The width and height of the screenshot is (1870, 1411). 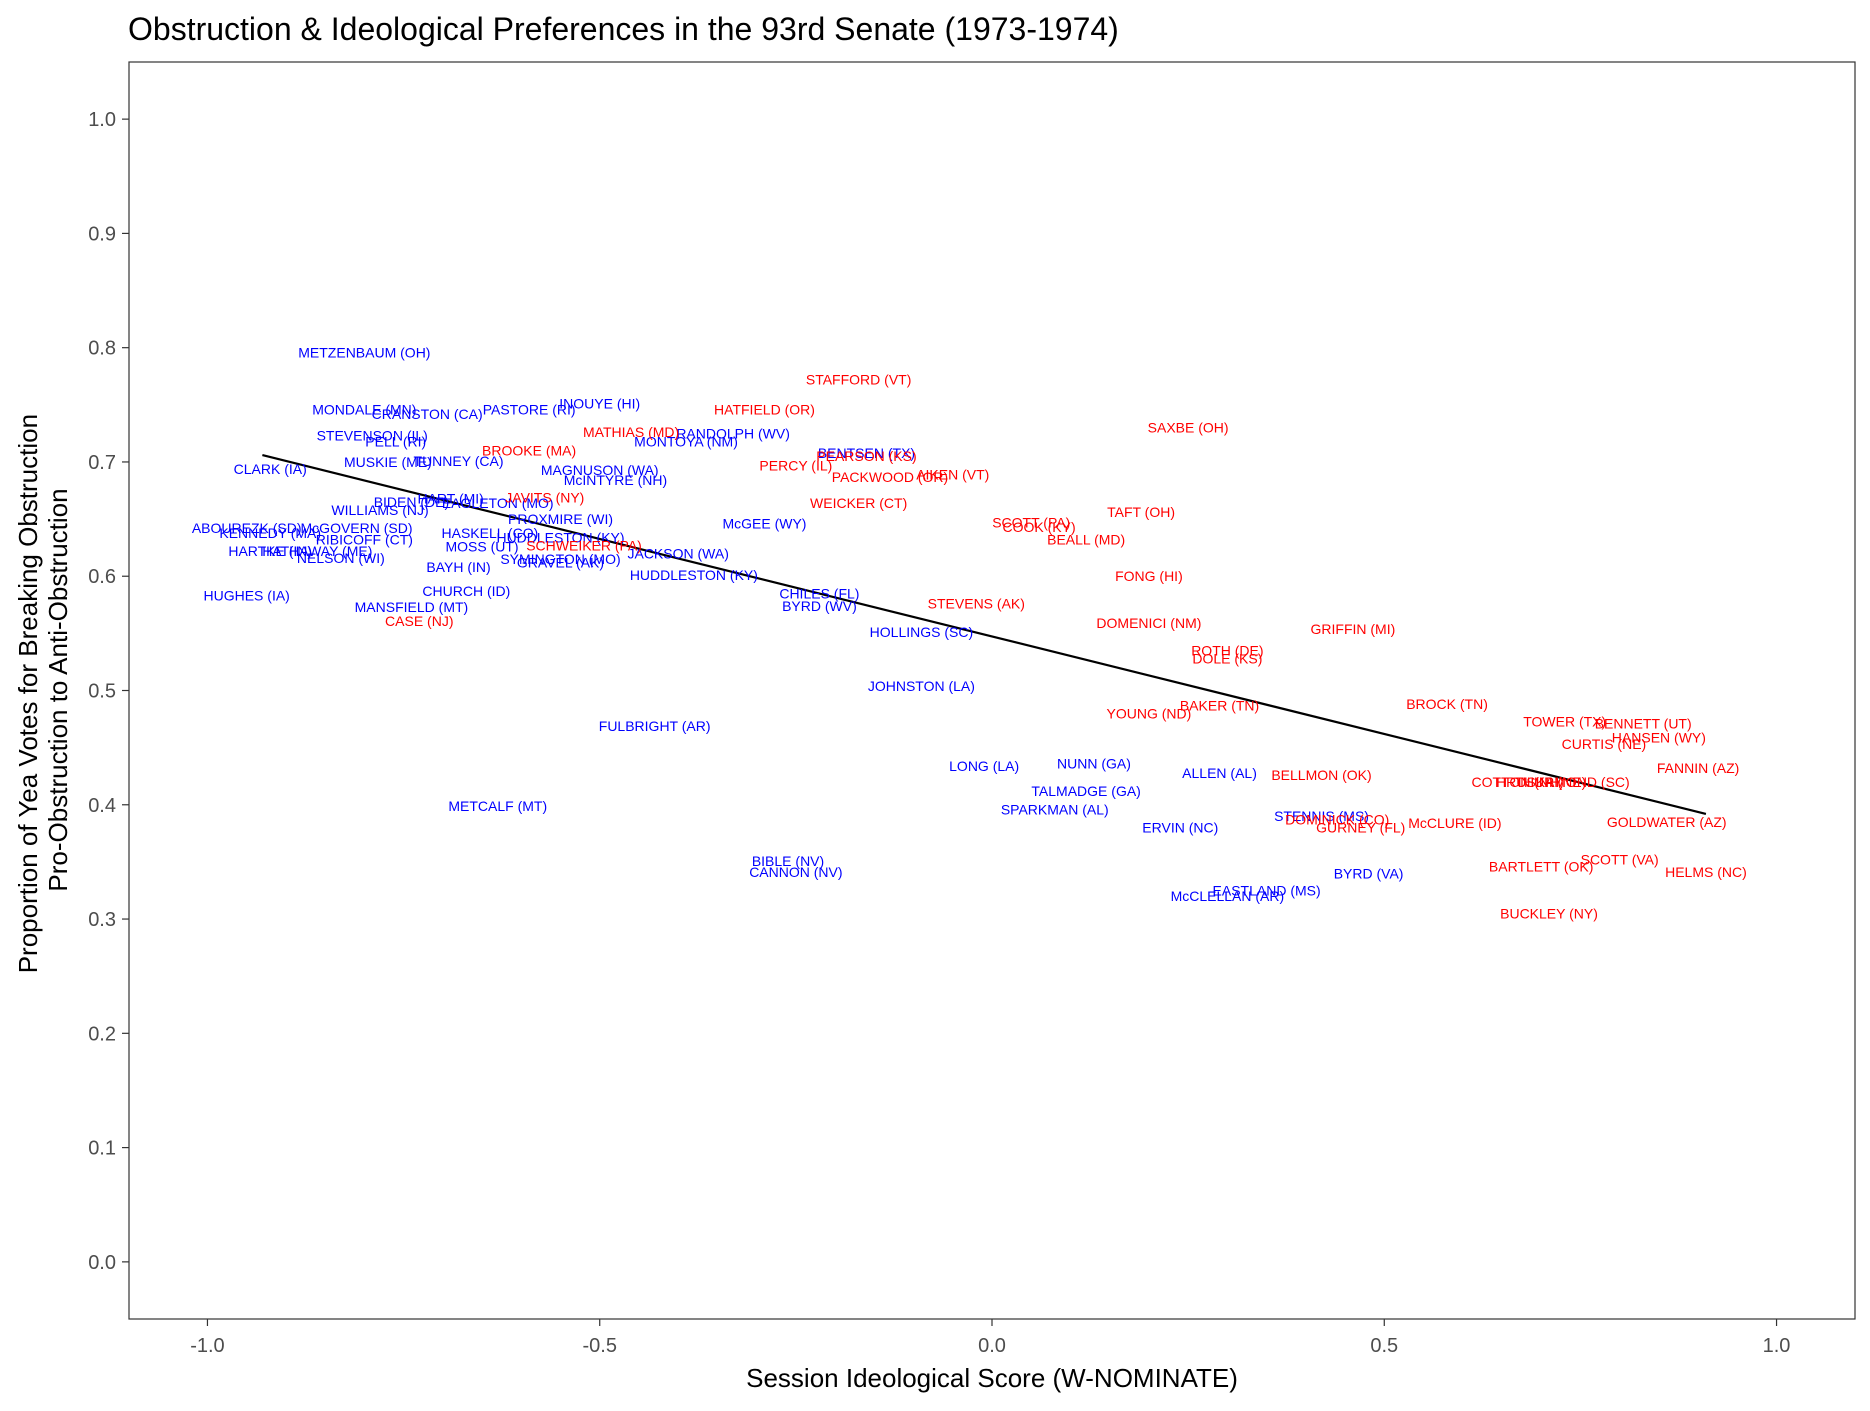 What do you see at coordinates (102, 806) in the screenshot?
I see `y-tick-label: 0.4` at bounding box center [102, 806].